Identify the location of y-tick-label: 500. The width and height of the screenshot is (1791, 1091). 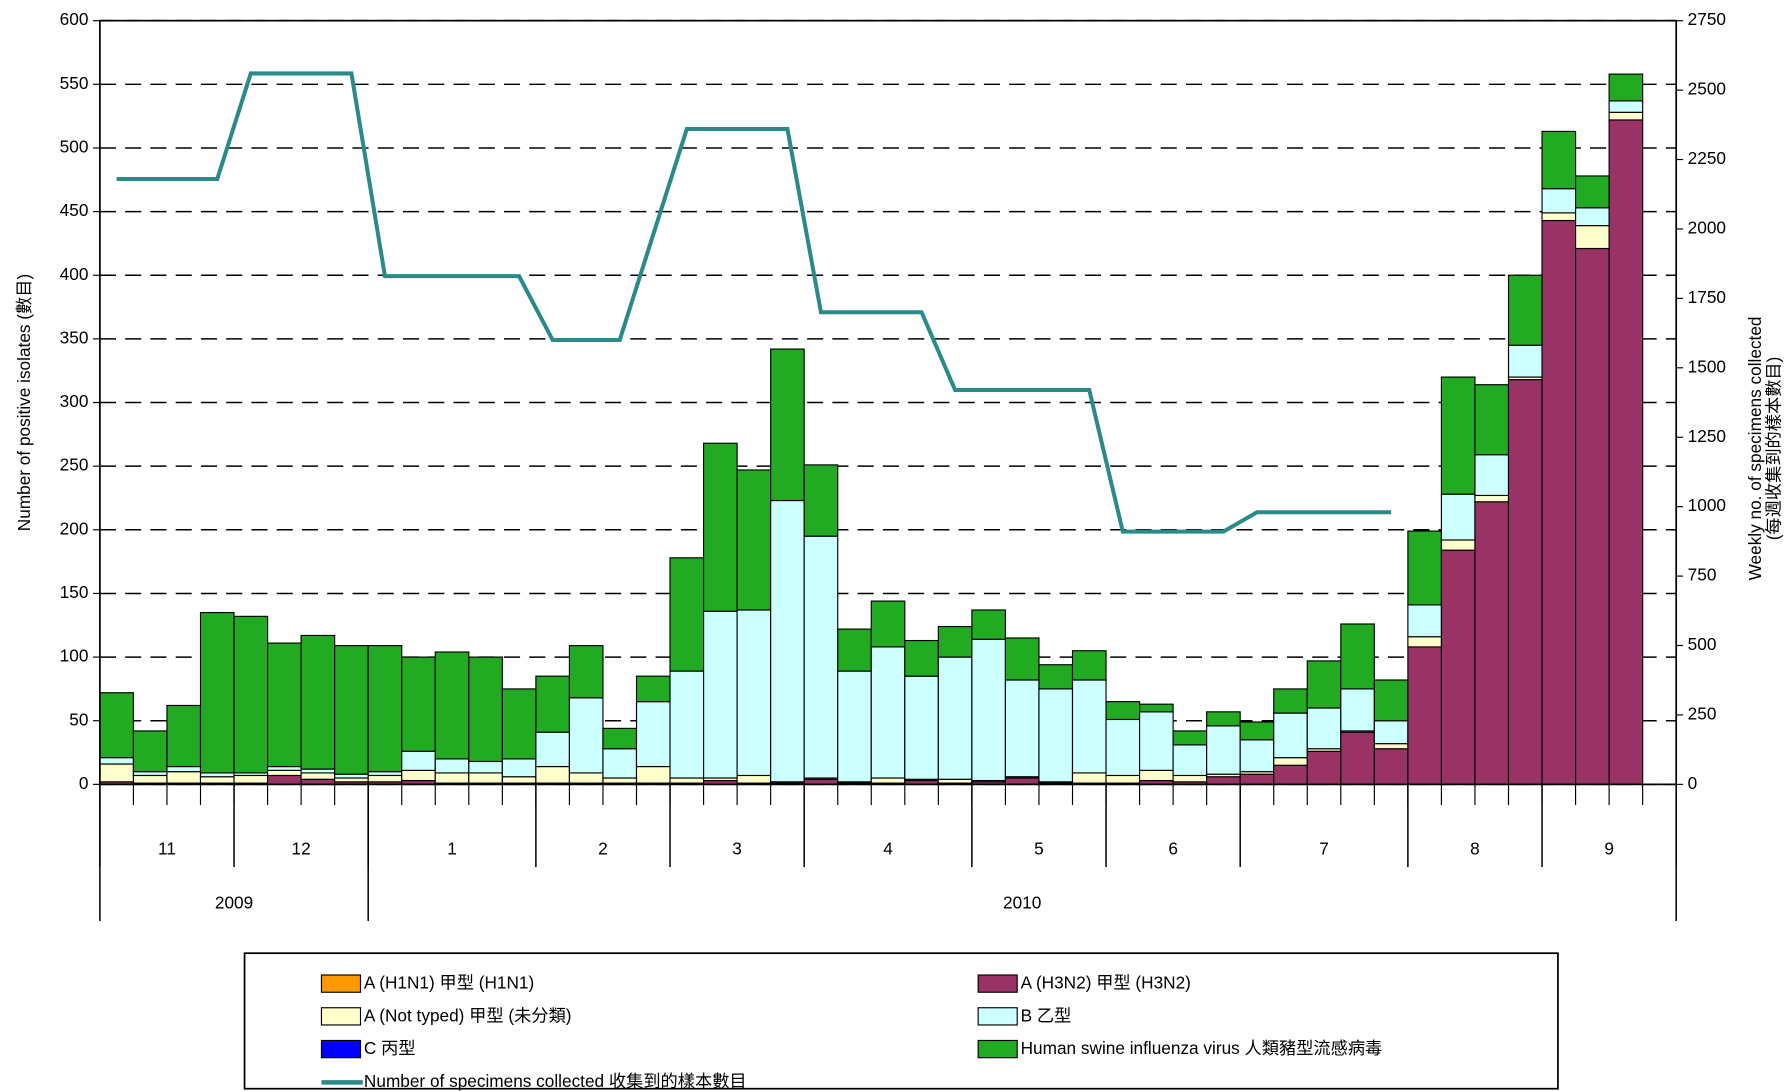
(74, 147).